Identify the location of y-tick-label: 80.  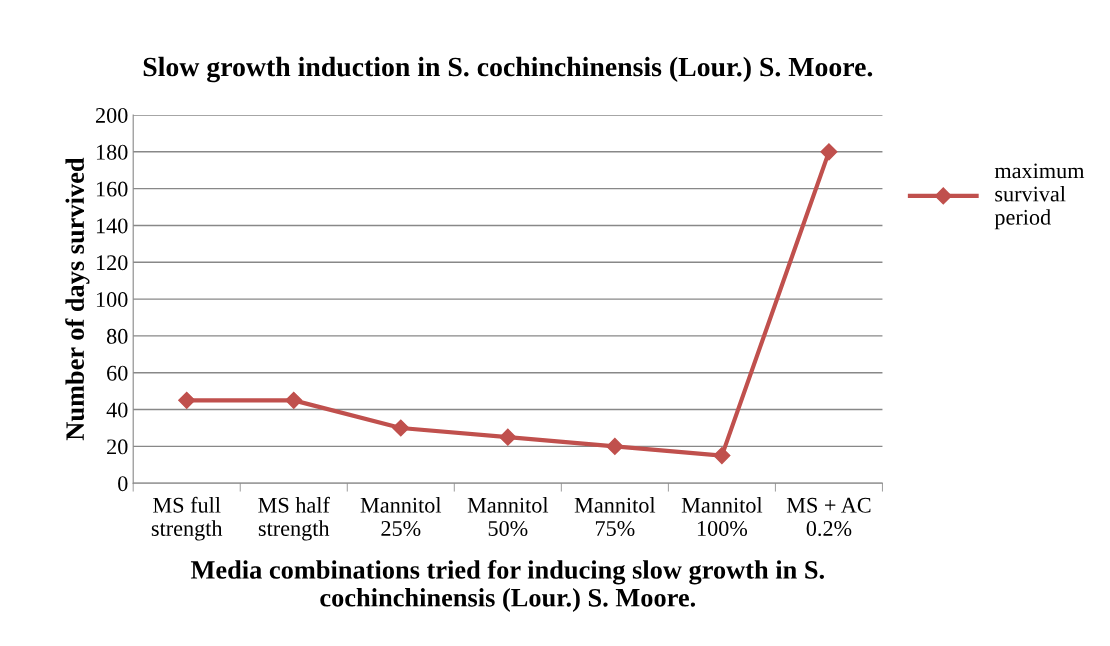
(117, 336).